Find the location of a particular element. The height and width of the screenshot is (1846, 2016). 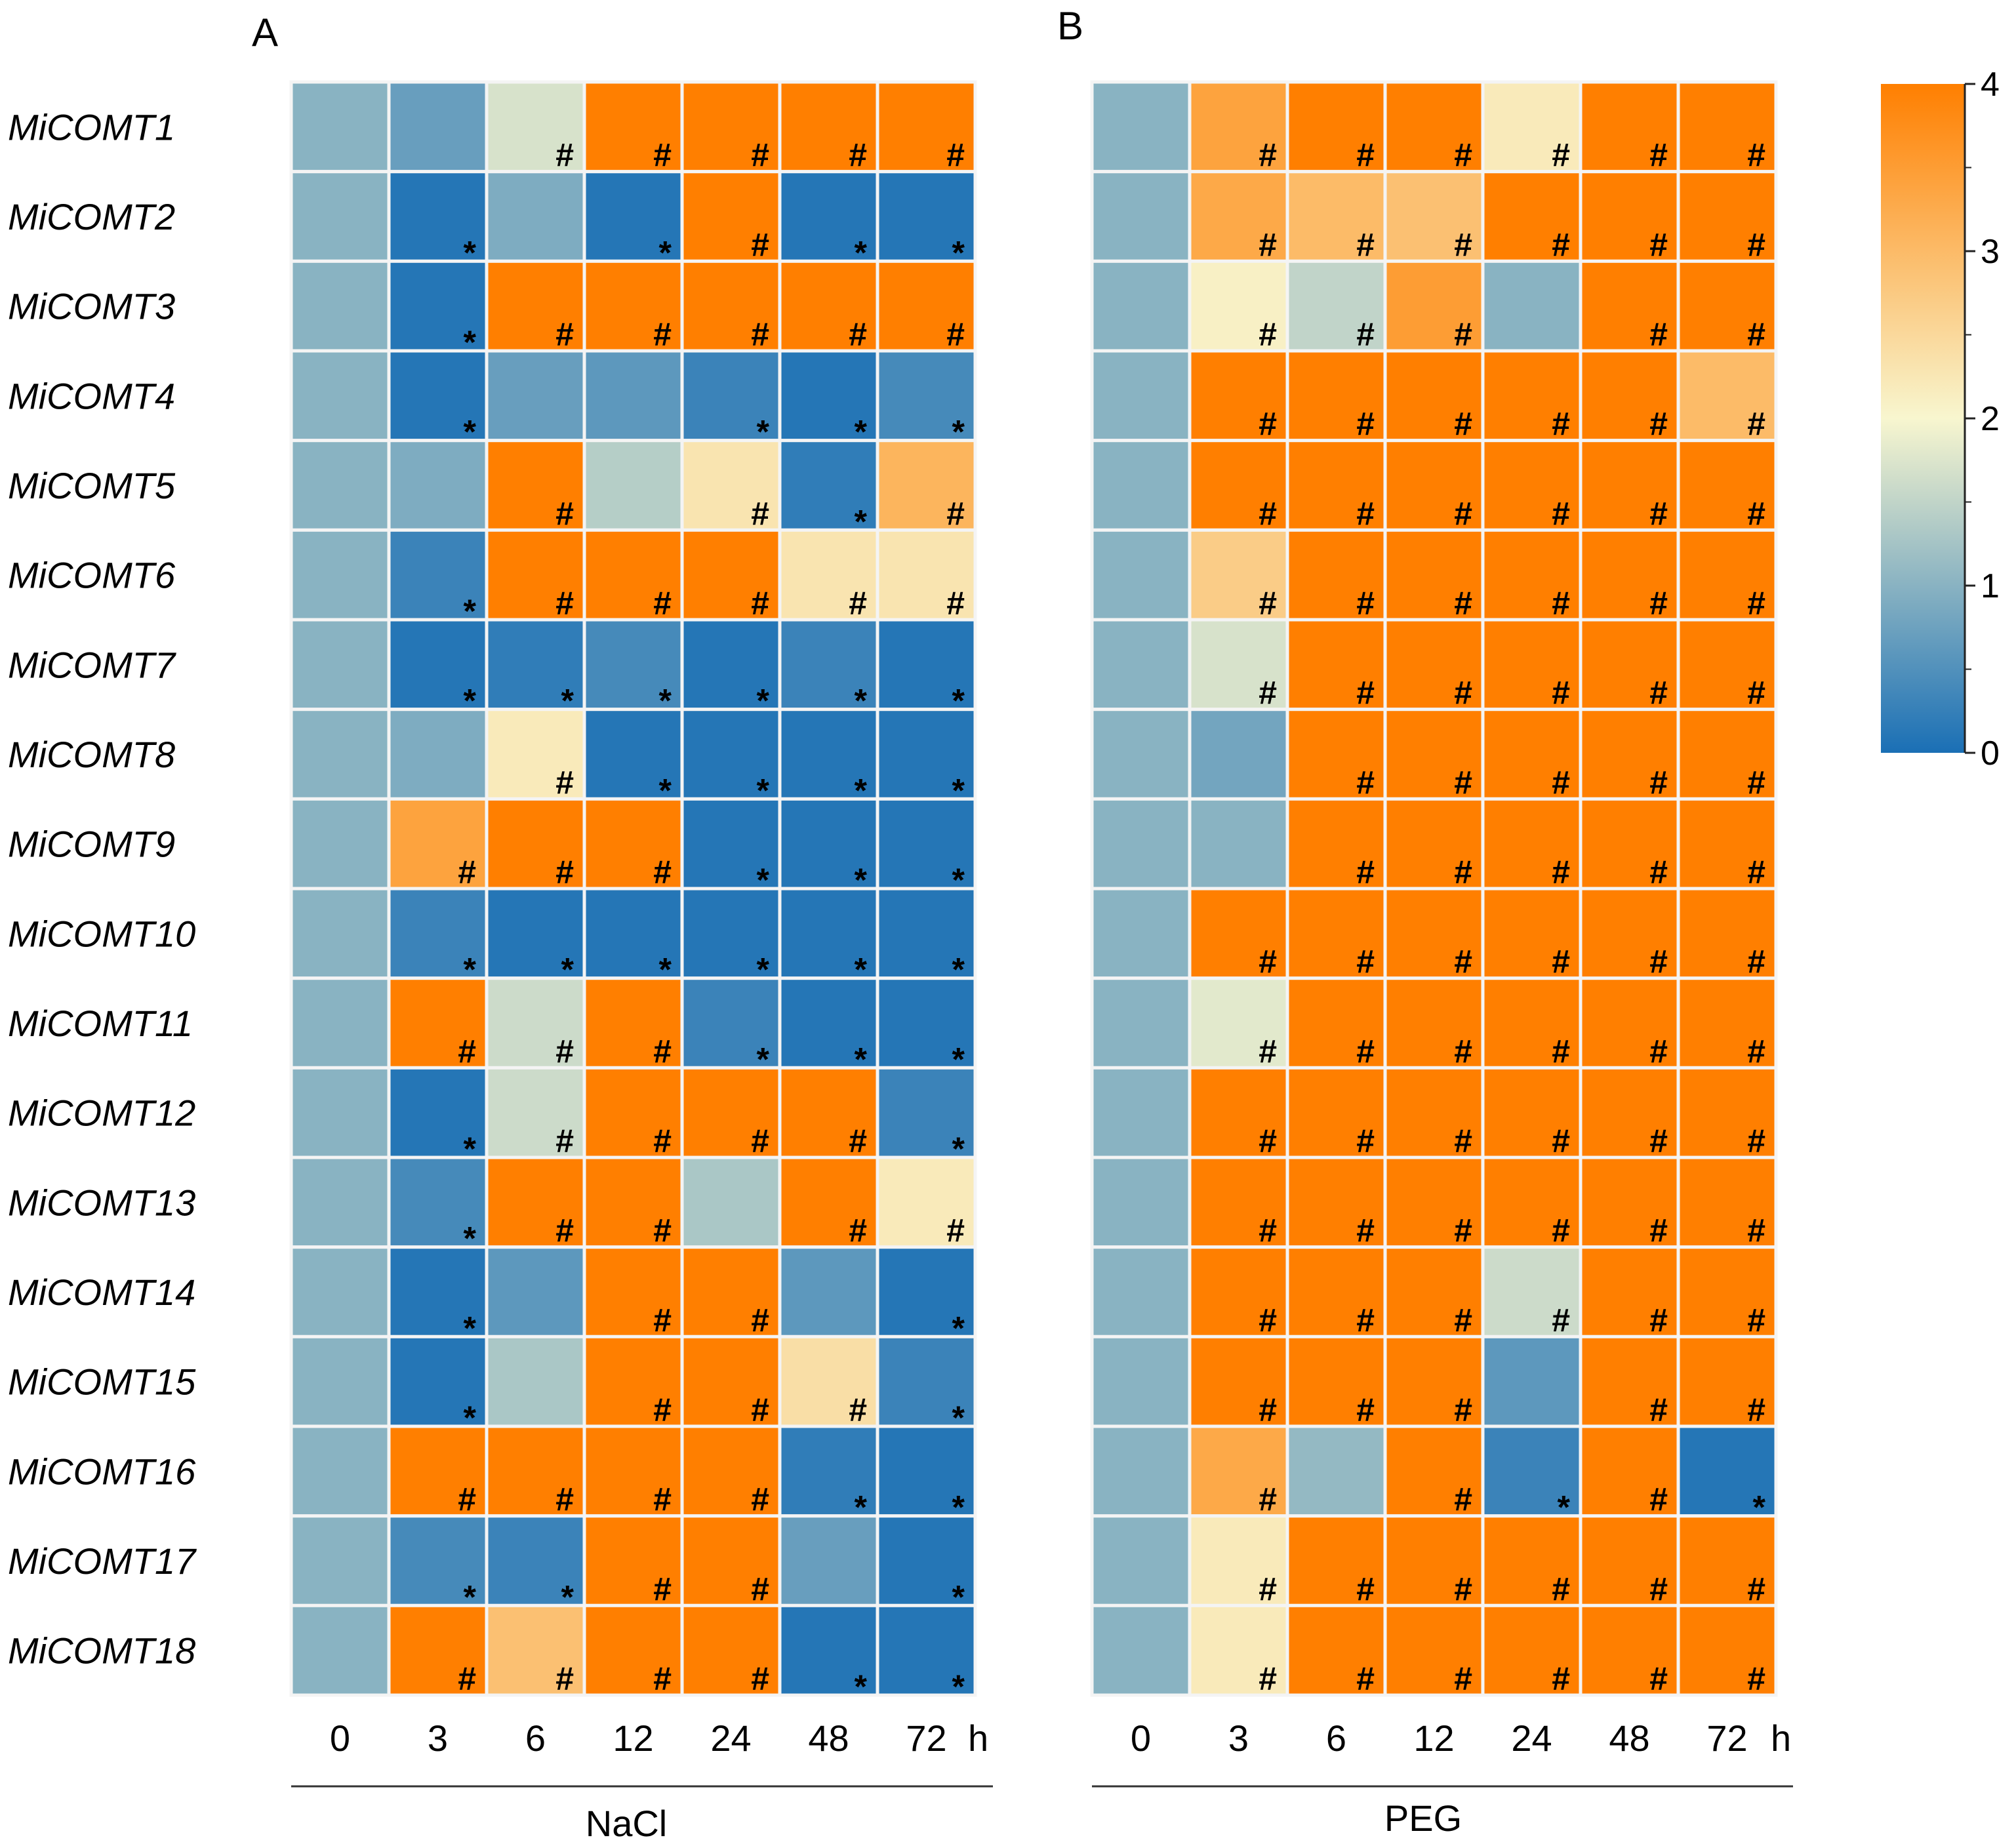

increase-marker-a-18-12: # is located at coordinates (662, 1679).